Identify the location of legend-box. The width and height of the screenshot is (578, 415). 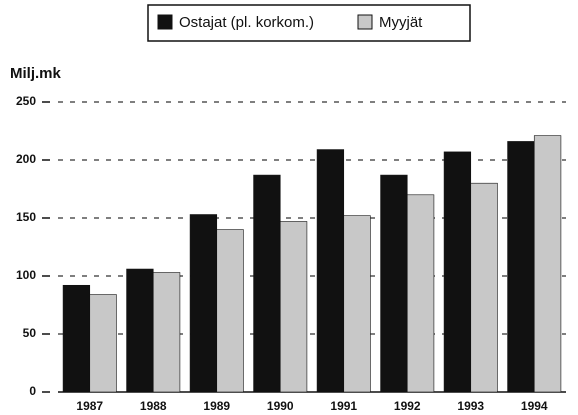
(309, 23).